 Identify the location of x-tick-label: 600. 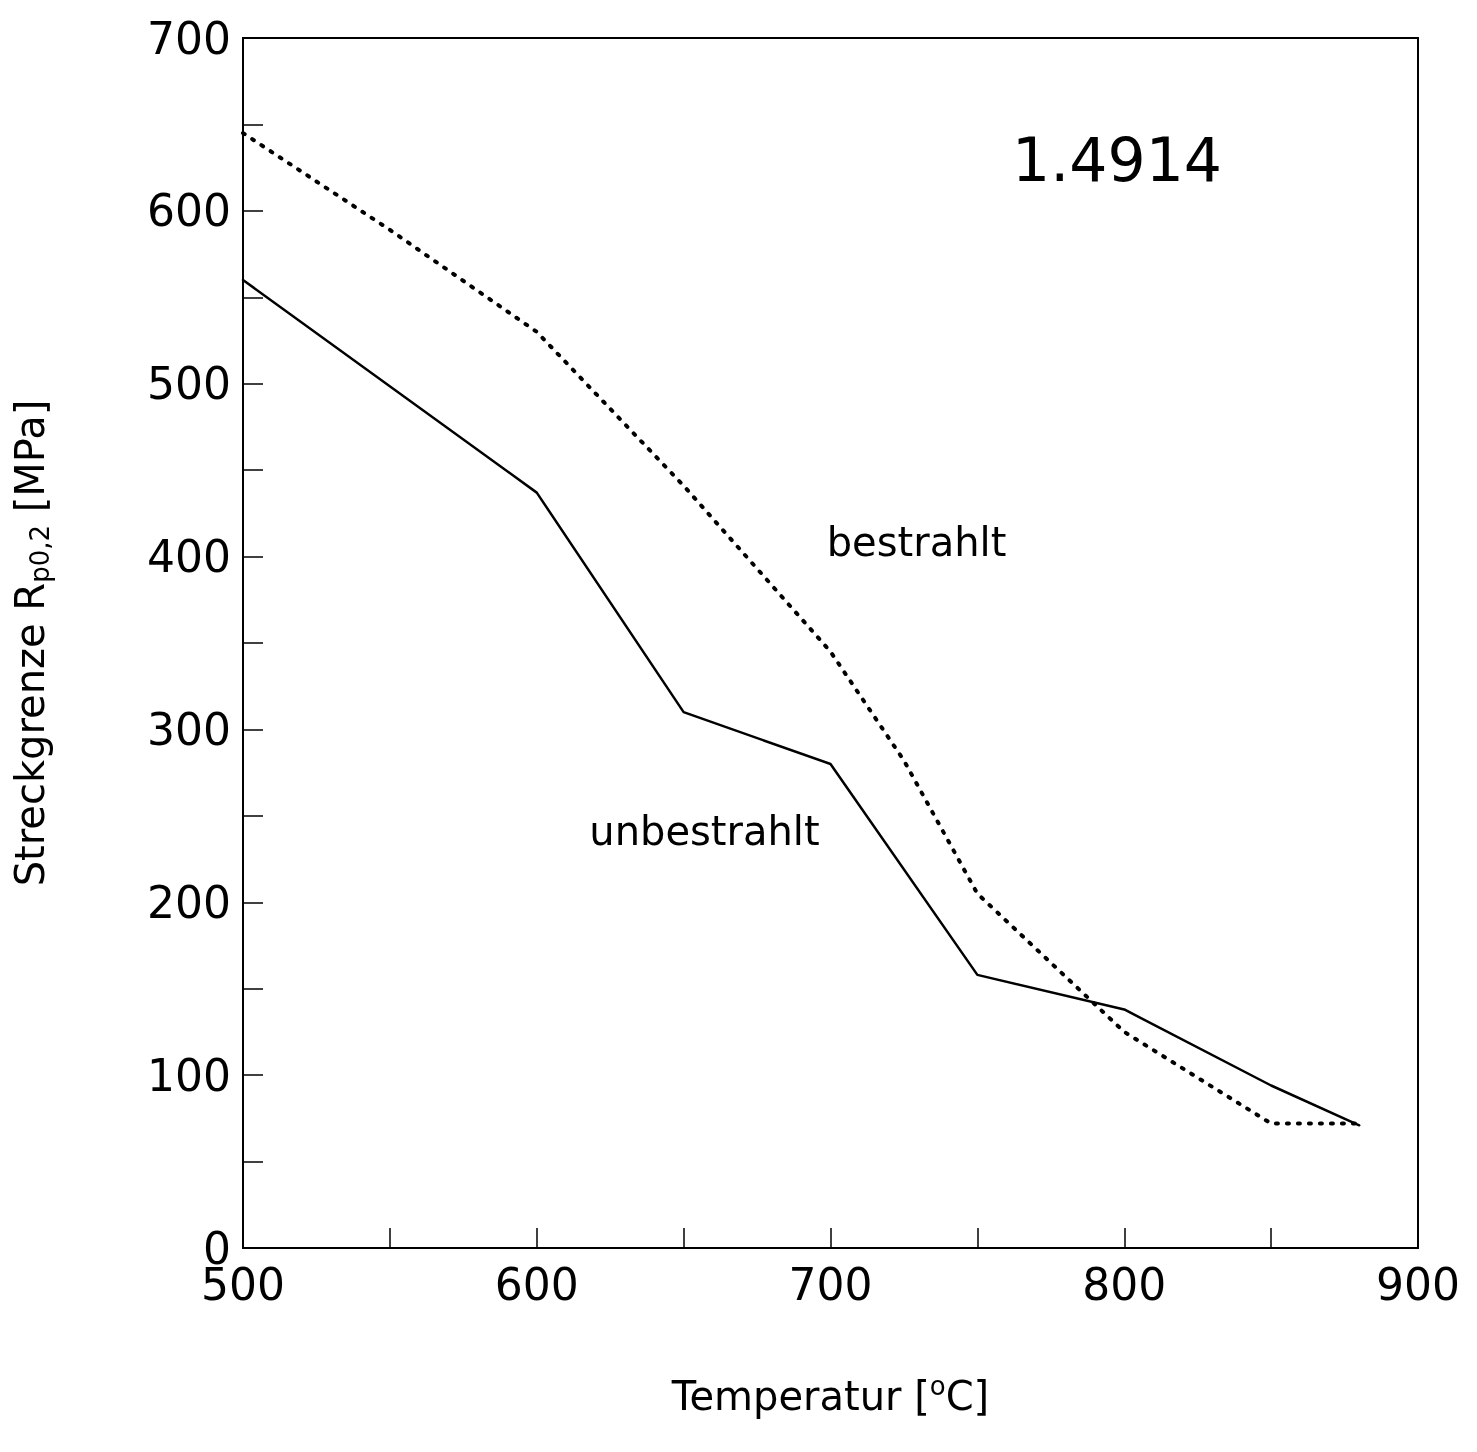
(536, 1284).